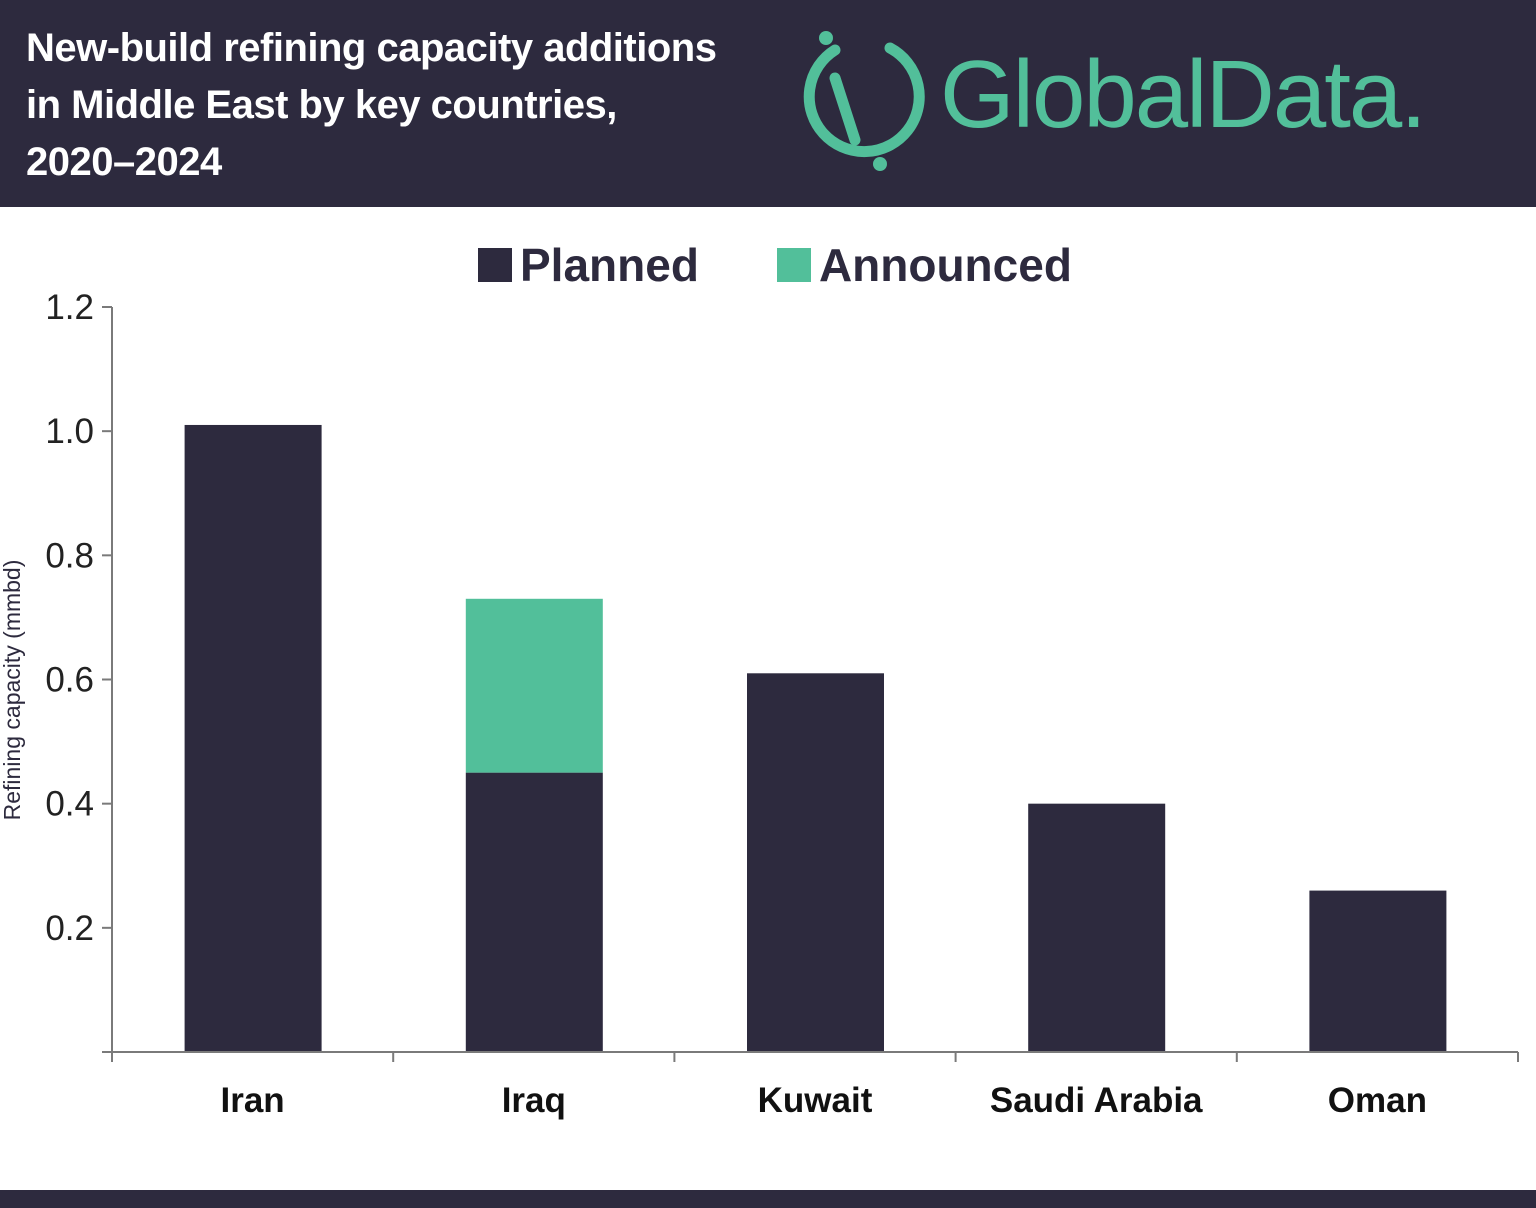  I want to click on bar-announced-iraq, so click(534, 685).